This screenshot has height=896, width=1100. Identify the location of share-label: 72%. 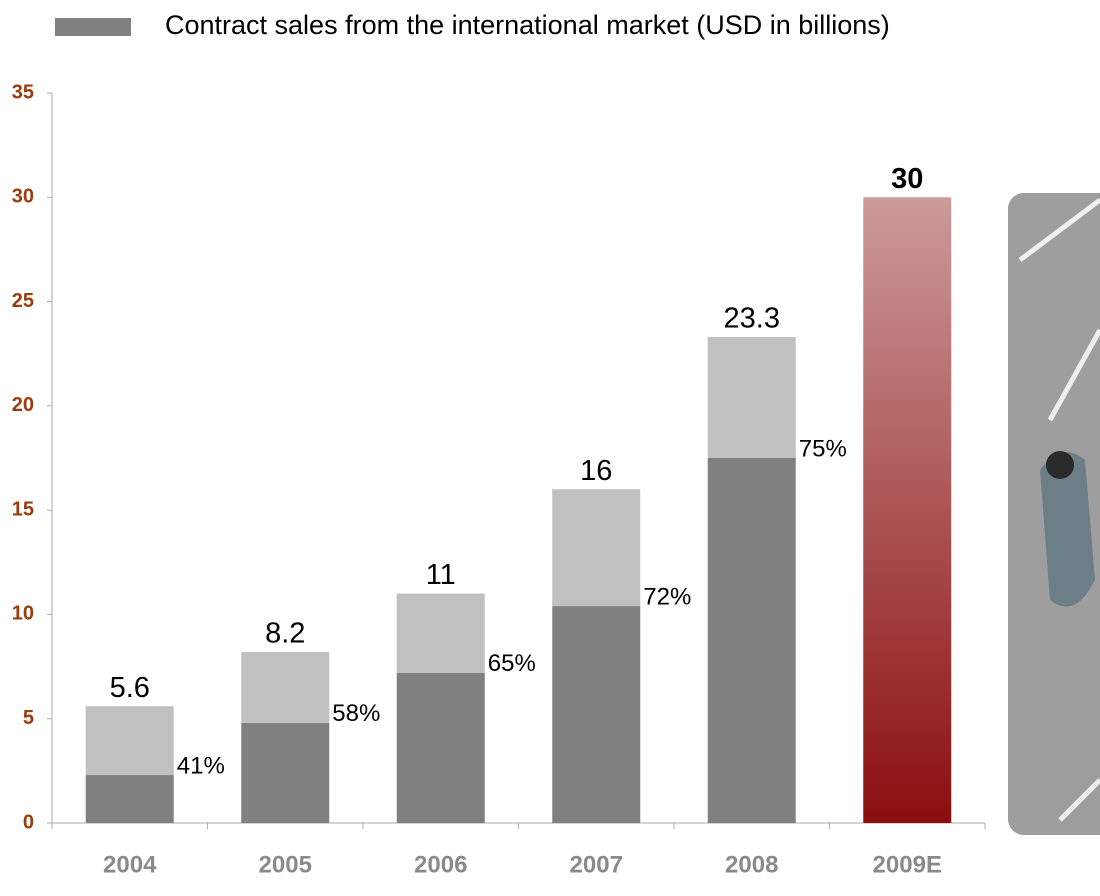
(667, 596).